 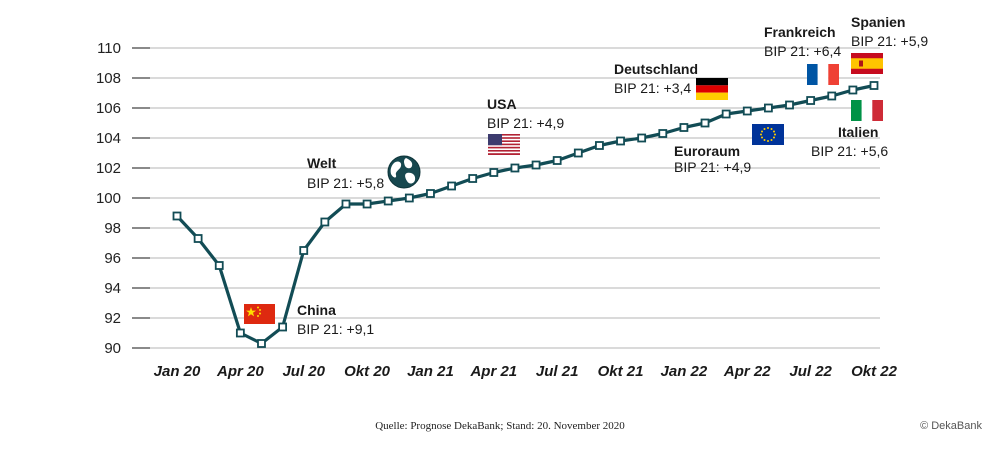 I want to click on annotation-italien-value: BIP 21: +5,6, so click(x=849, y=151).